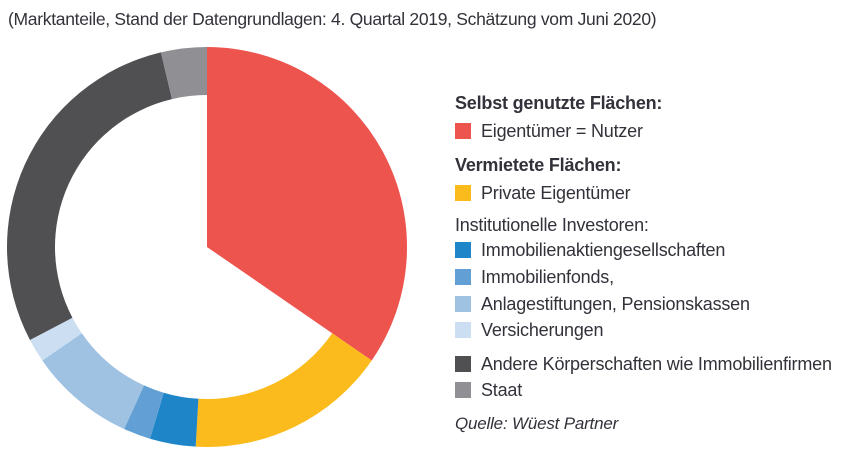 This screenshot has width=850, height=453. What do you see at coordinates (502, 390) in the screenshot?
I see `legend-label: Staat` at bounding box center [502, 390].